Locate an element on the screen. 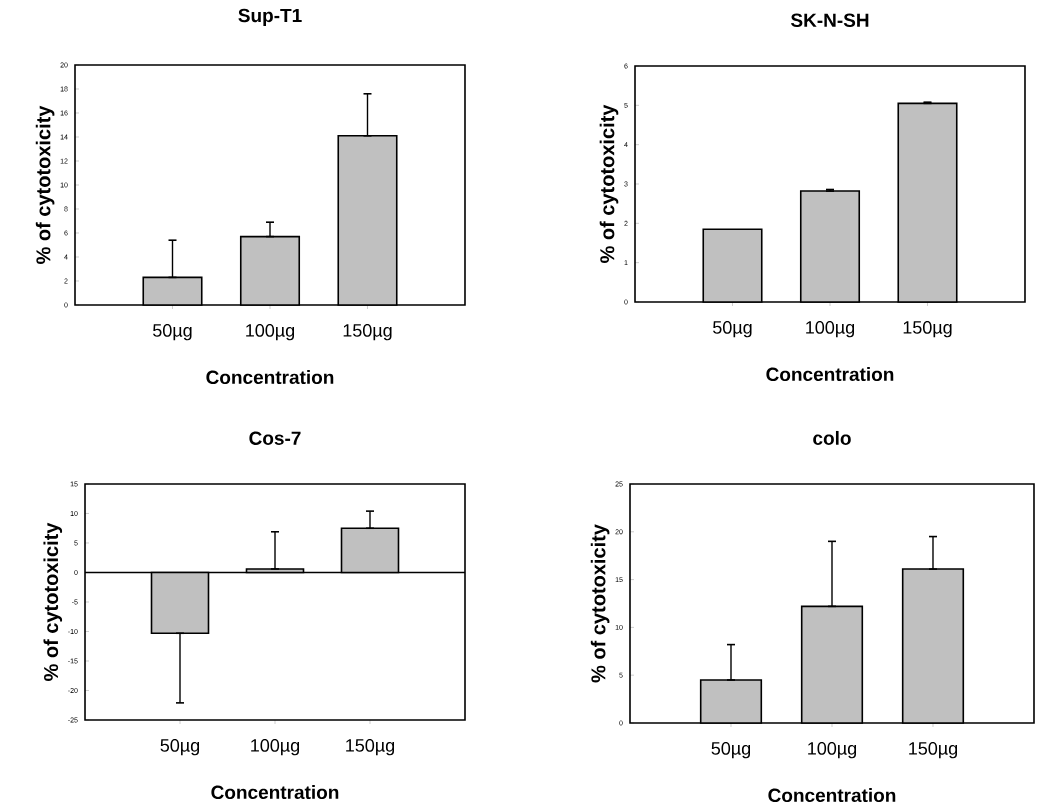 The width and height of the screenshot is (1040, 812). chart-title: Sup-T1 is located at coordinates (270, 17).